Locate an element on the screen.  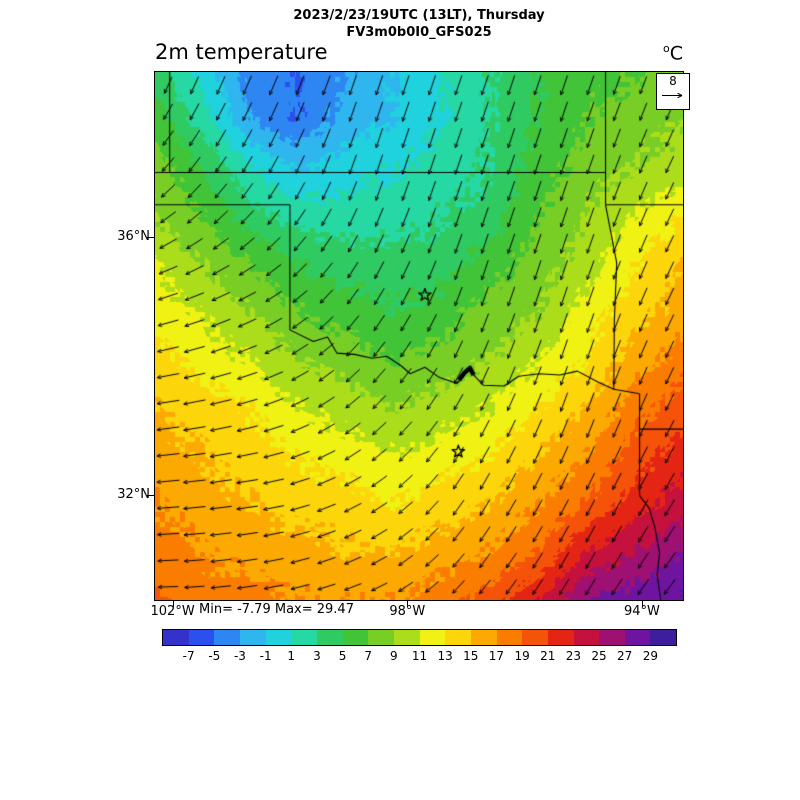
colorbar is located at coordinates (419, 637).